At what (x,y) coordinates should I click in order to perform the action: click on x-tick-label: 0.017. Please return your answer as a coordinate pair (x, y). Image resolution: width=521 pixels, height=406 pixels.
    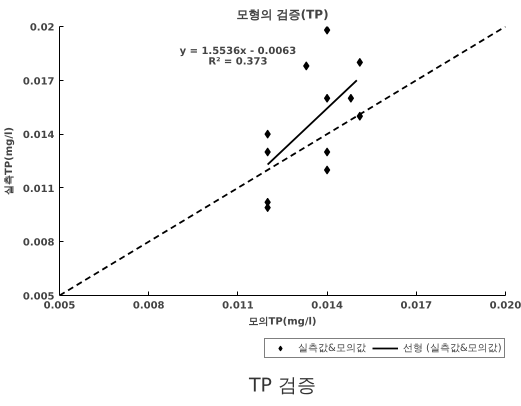
    Looking at the image, I should click on (416, 306).